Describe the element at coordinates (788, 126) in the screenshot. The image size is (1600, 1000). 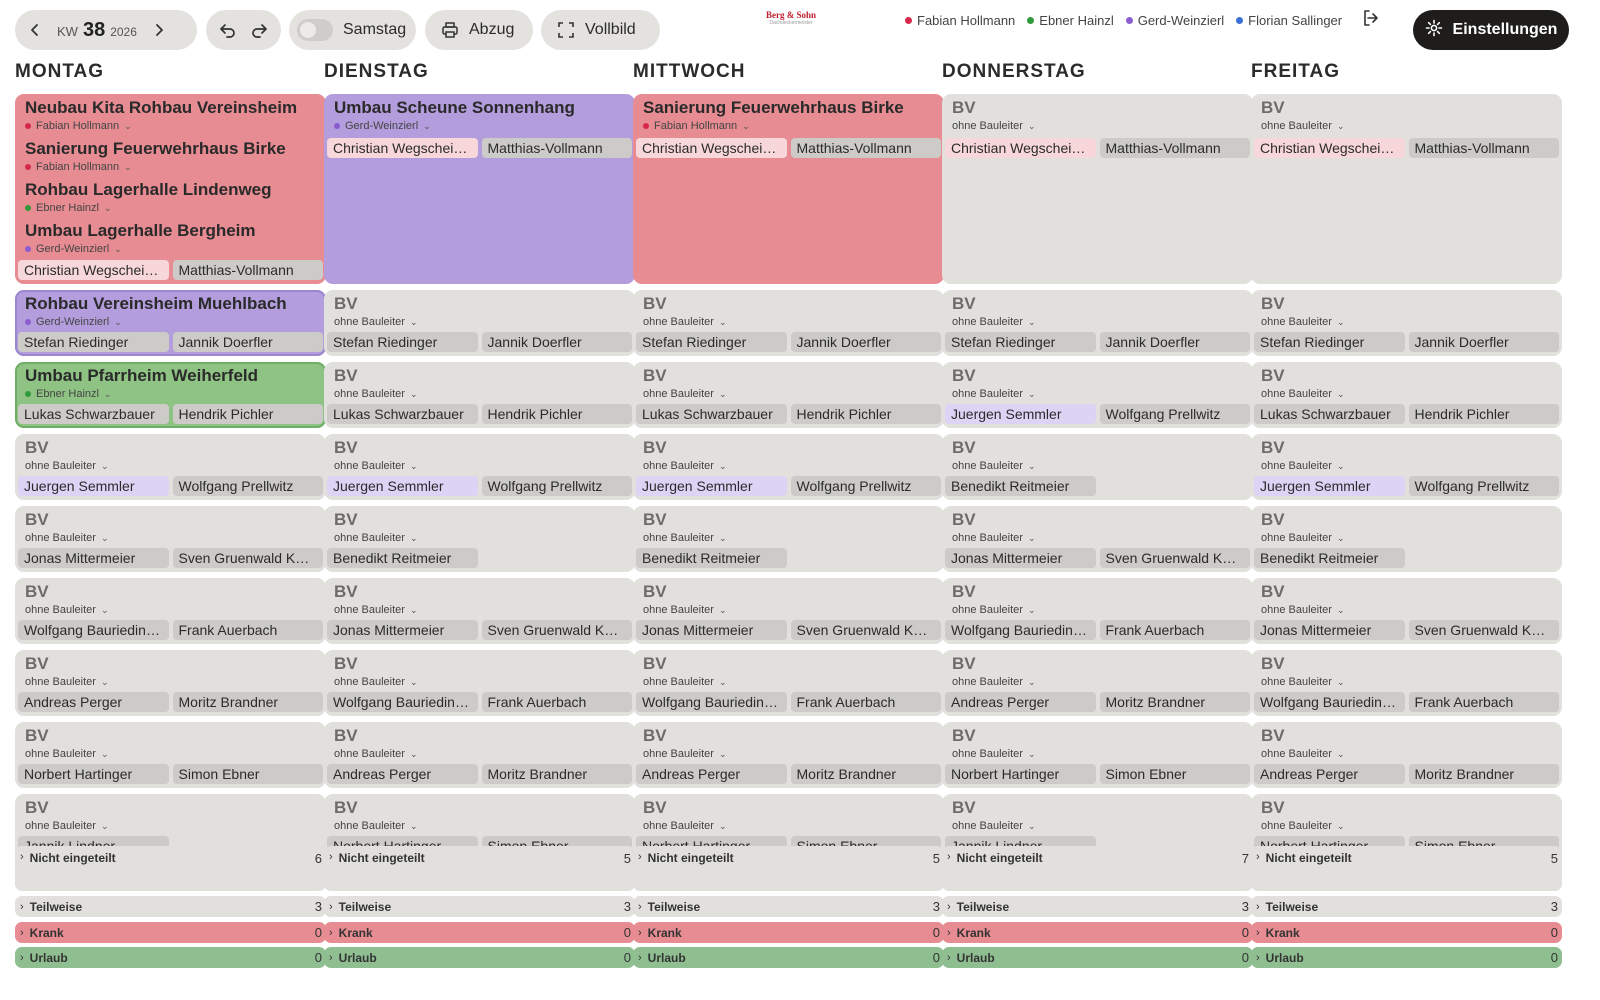
I see `bauleiter-select: Fabian Hollmann ⌄` at that location.